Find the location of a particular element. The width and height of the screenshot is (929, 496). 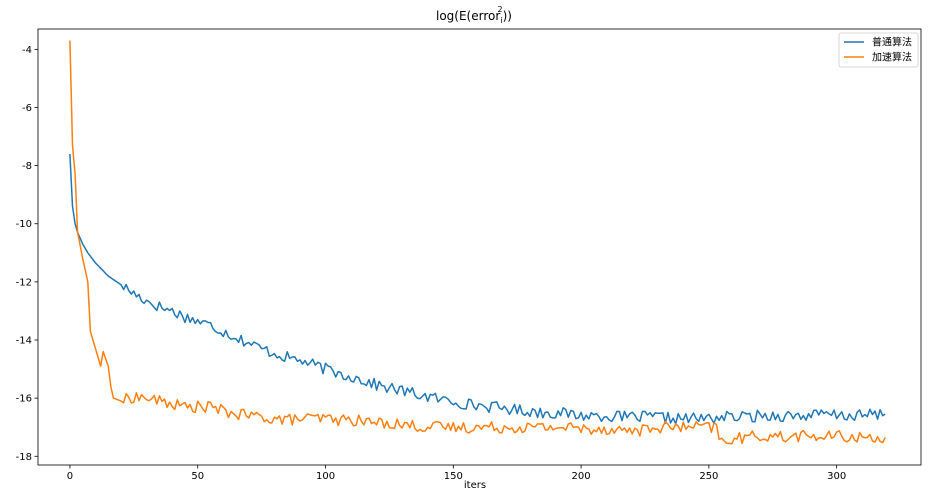

y-axis-ticks: -4 -6 -8 -10 -12 -14 -16 -18 is located at coordinates (27, 254).